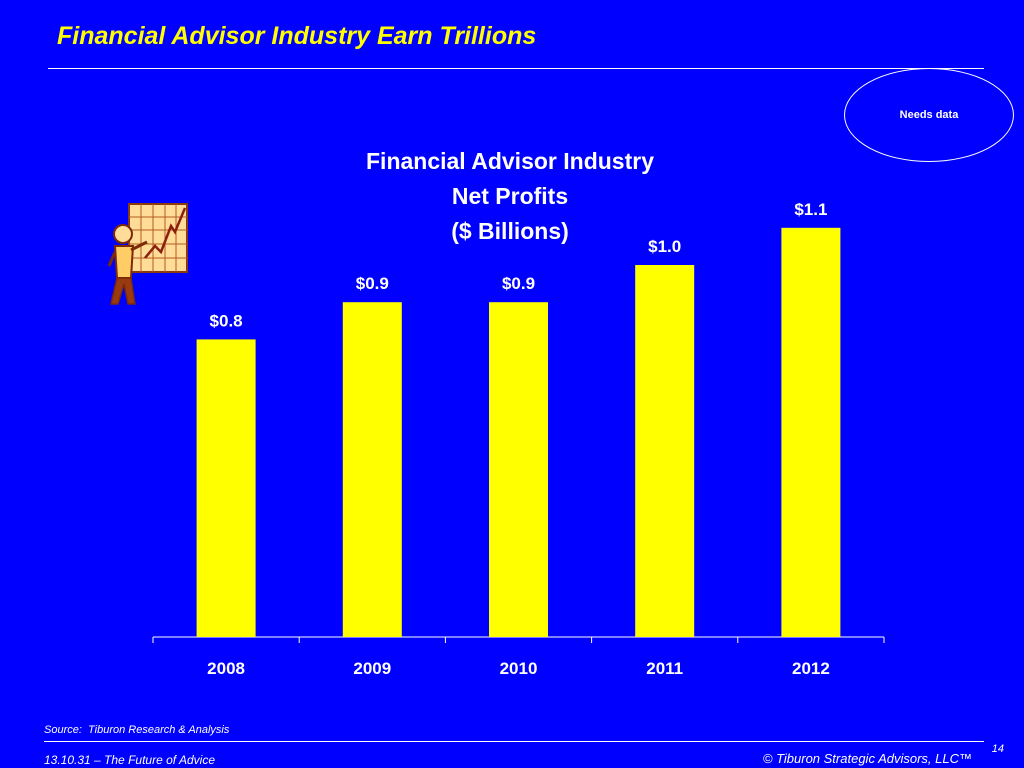  I want to click on bar-2011, so click(665, 451).